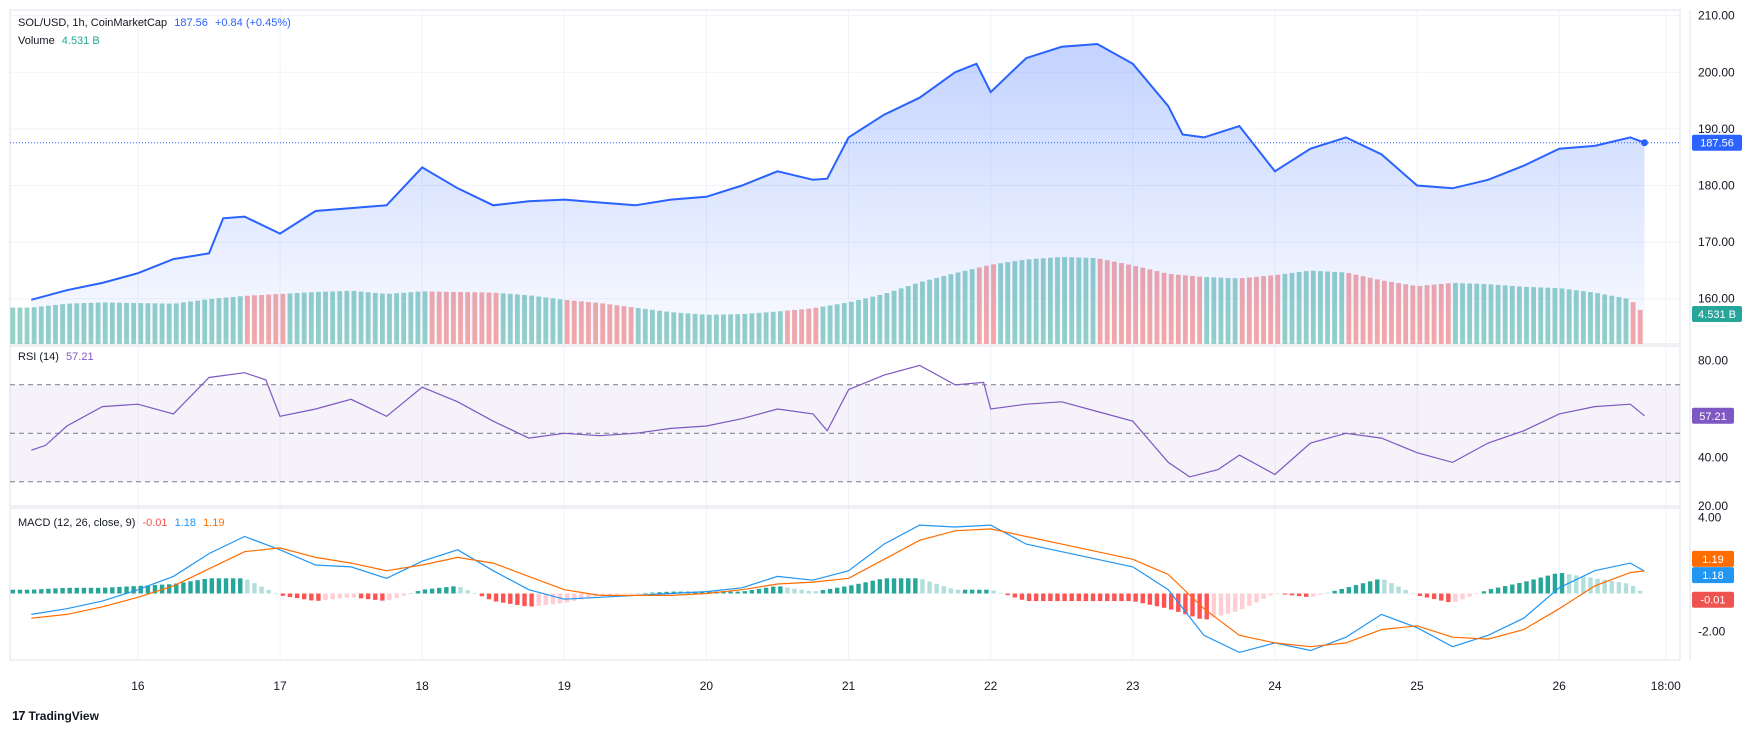 Image resolution: width=1756 pixels, height=736 pixels. What do you see at coordinates (1417, 686) in the screenshot?
I see `x-tick-label: 25` at bounding box center [1417, 686].